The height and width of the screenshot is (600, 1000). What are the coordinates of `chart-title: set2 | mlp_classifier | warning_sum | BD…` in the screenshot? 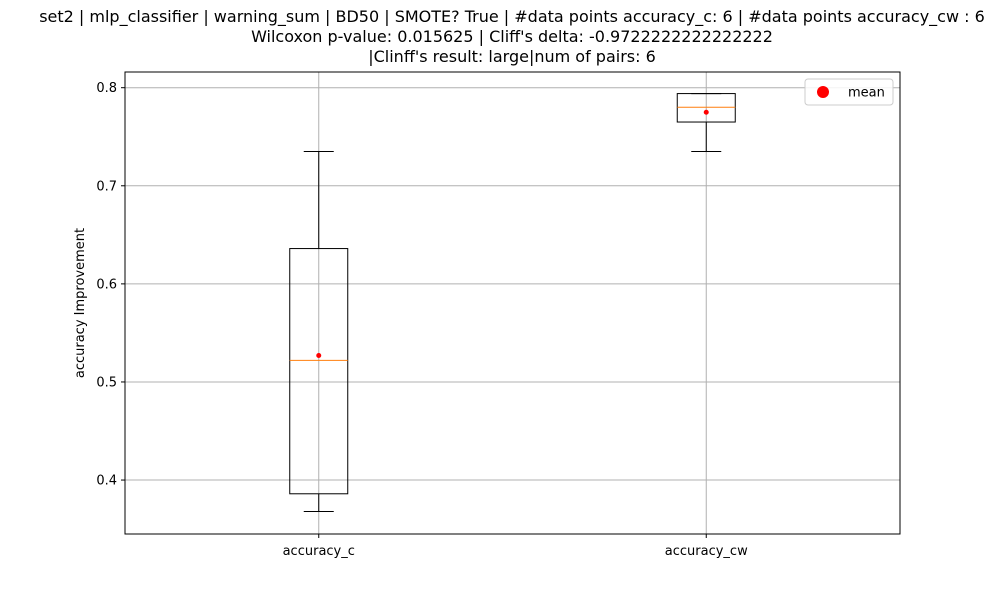 It's located at (512, 36).